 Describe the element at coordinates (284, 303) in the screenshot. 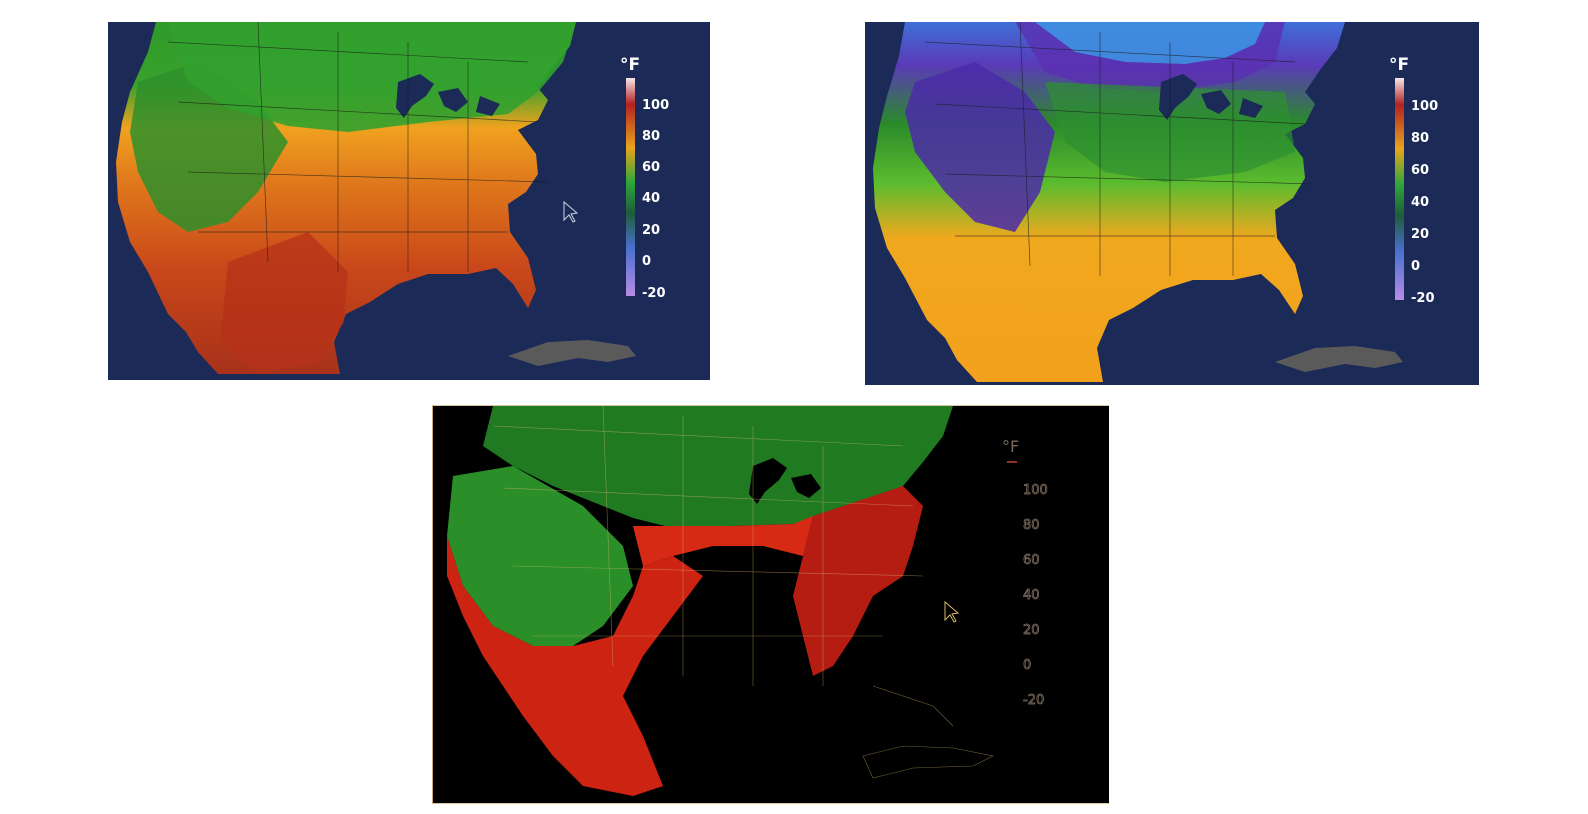

I see `southwest-desert-warm` at that location.